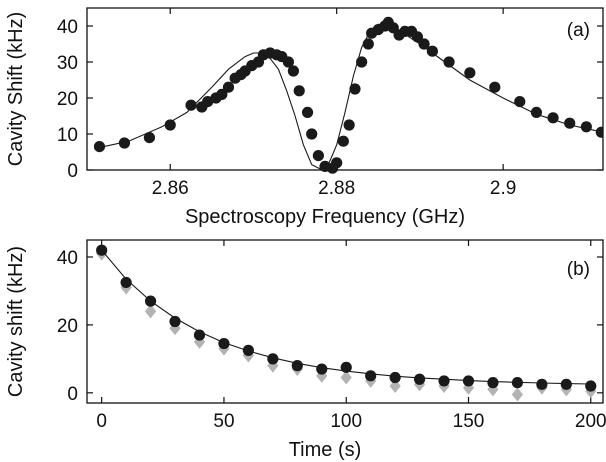  What do you see at coordinates (590, 421) in the screenshot?
I see `x-tick-label: 200` at bounding box center [590, 421].